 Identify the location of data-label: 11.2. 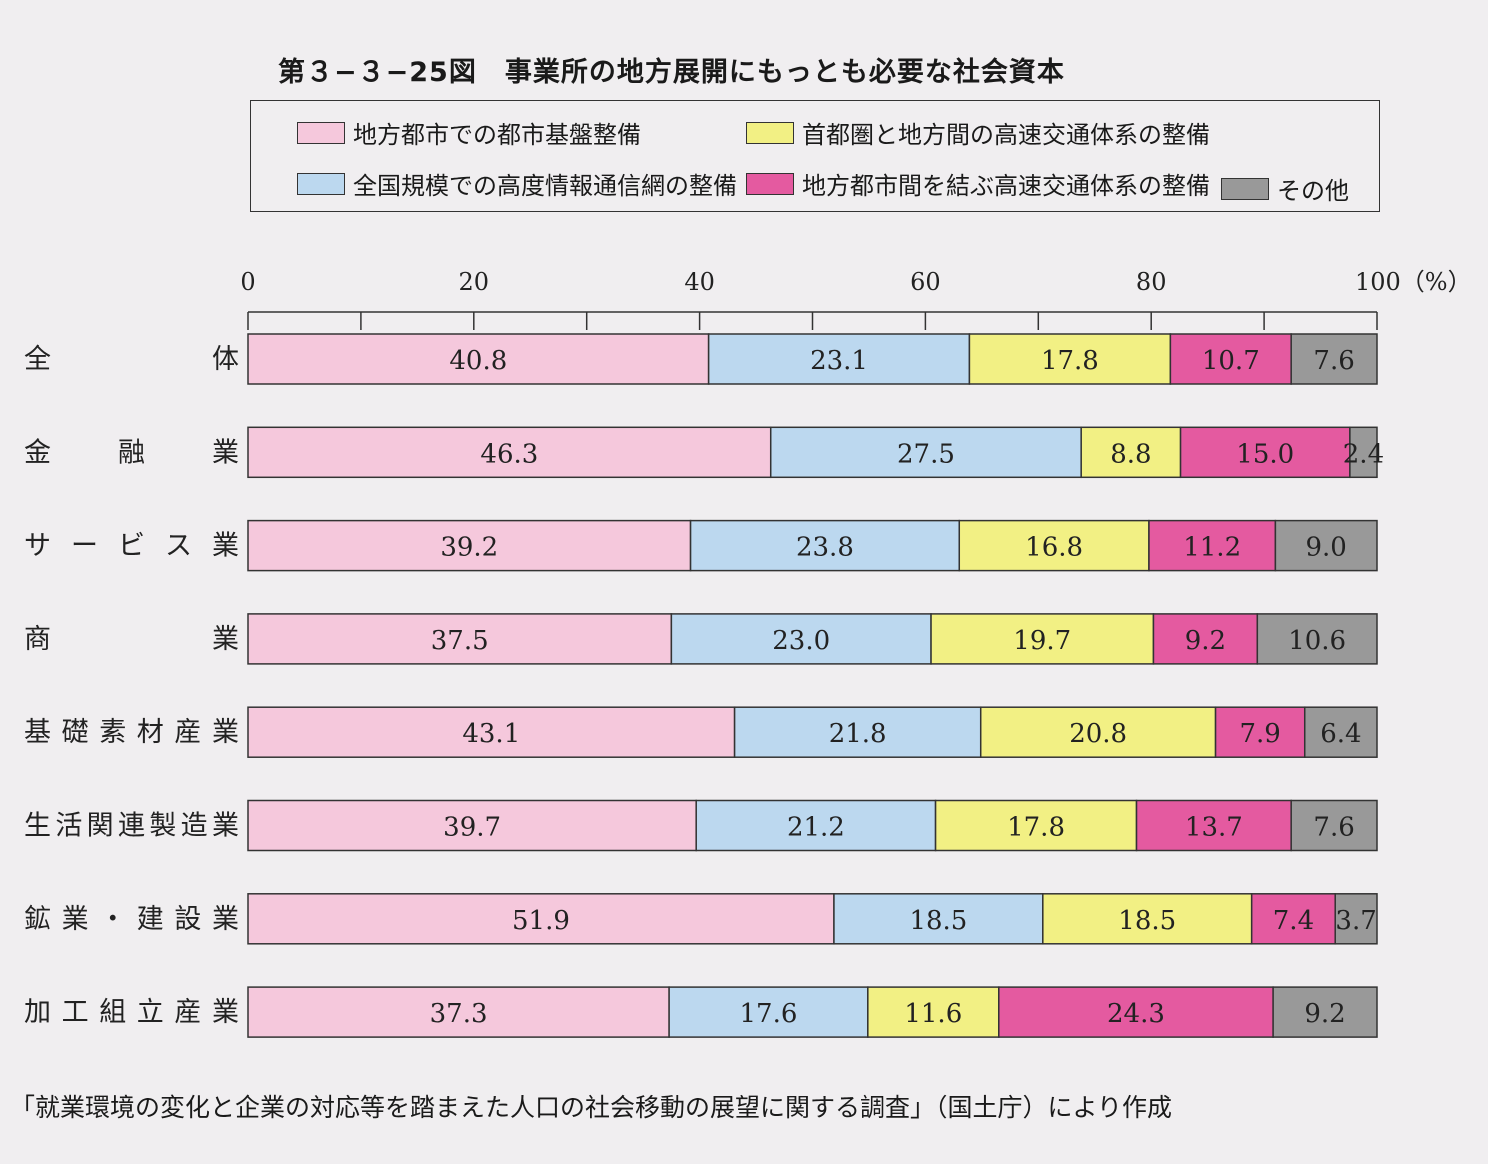
(1212, 548).